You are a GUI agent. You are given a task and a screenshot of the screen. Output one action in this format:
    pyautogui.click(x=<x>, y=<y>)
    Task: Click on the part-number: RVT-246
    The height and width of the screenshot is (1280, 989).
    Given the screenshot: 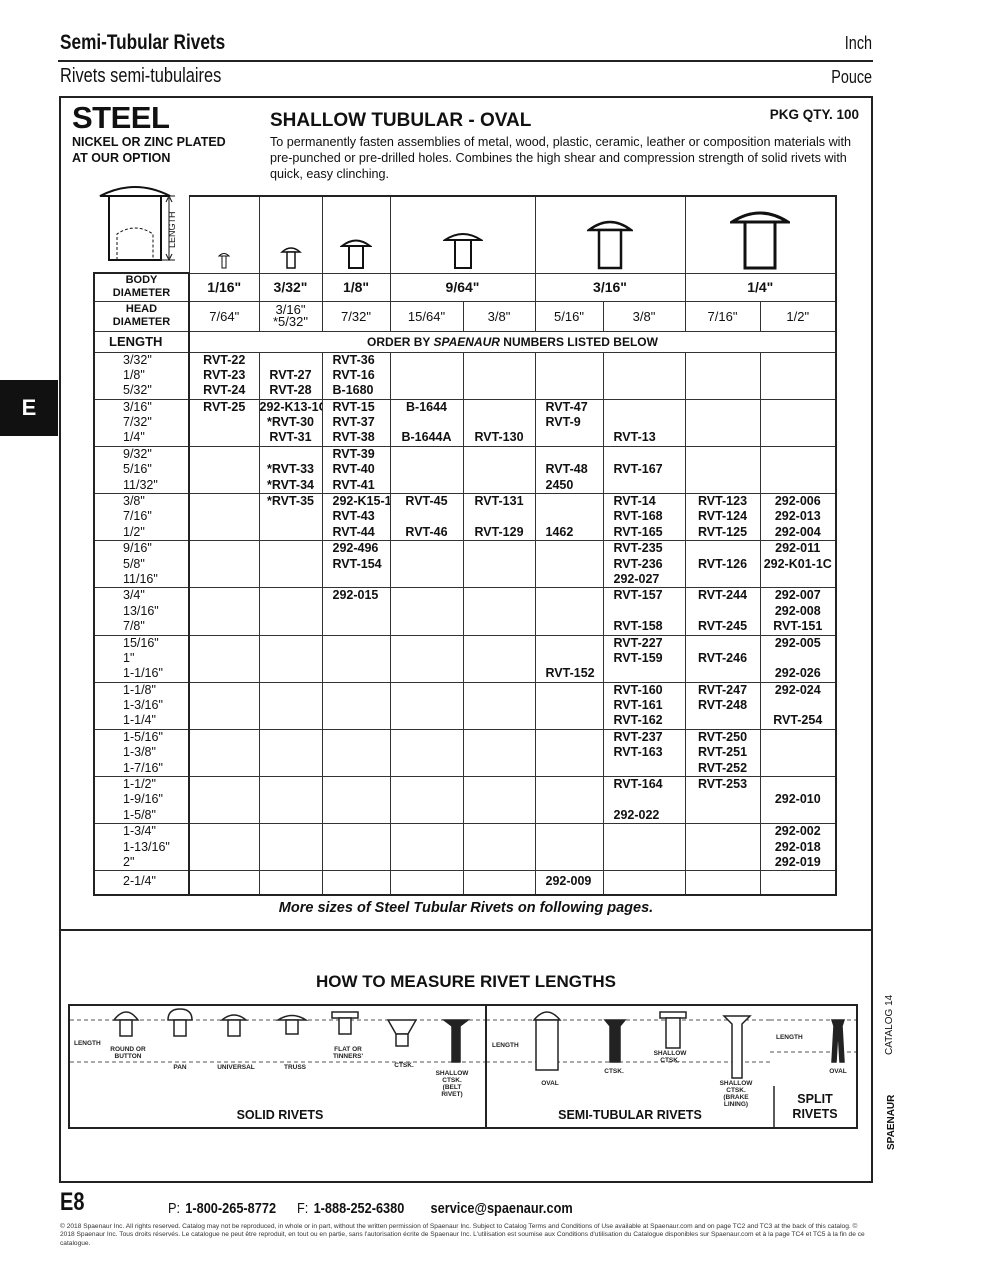 What is the action you would take?
    pyautogui.click(x=722, y=657)
    